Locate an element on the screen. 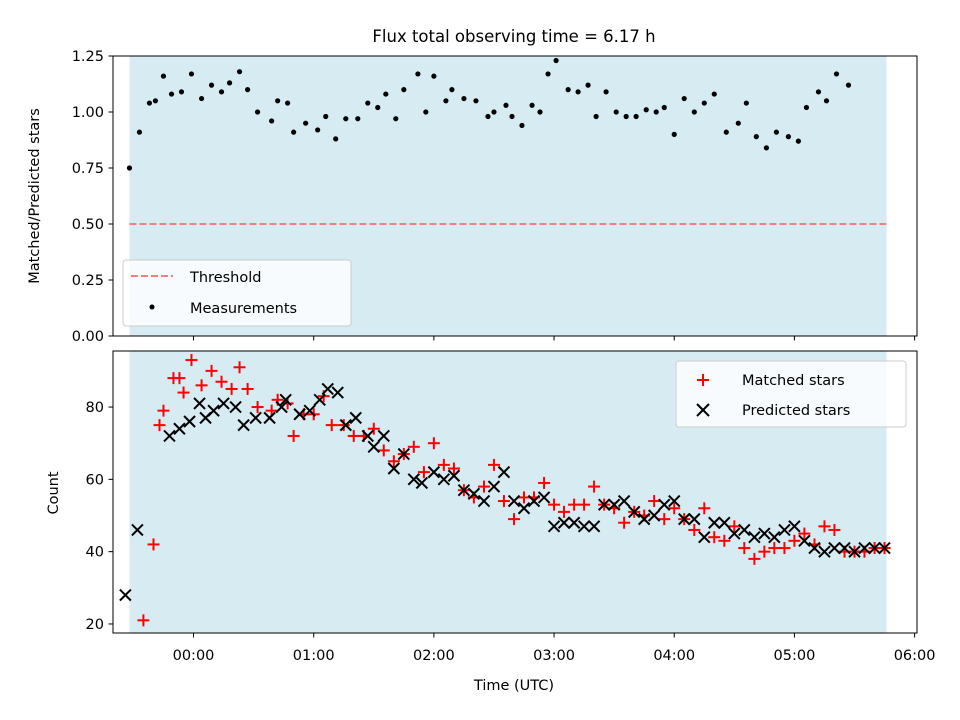 This screenshot has width=960, height=720. count-x-ticks: 00:00 01:00 02:00 03:00 04:00 05:00 06:00 is located at coordinates (554, 648).